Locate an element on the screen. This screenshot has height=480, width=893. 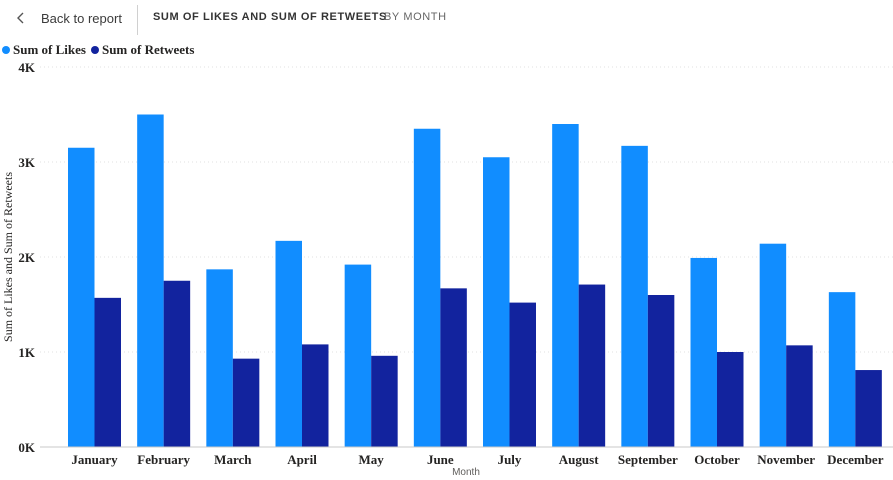
y-tick-label: 0K is located at coordinates (27, 447).